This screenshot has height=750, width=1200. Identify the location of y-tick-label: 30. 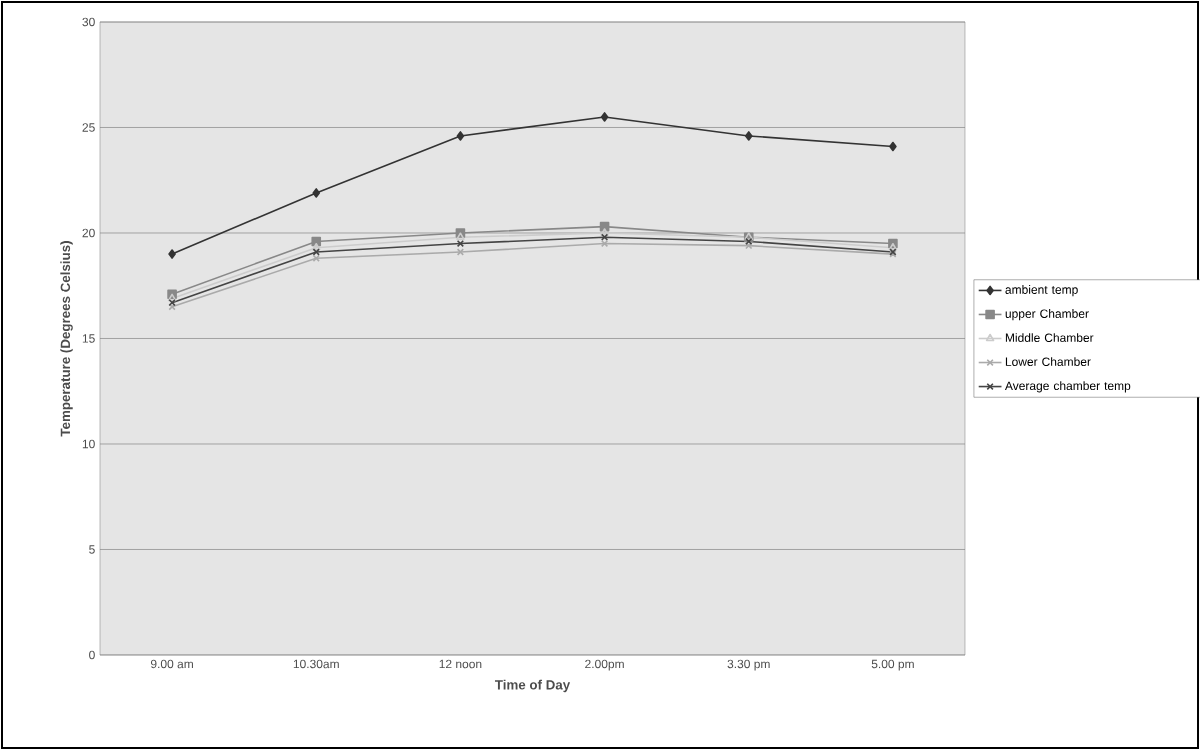
(88, 22).